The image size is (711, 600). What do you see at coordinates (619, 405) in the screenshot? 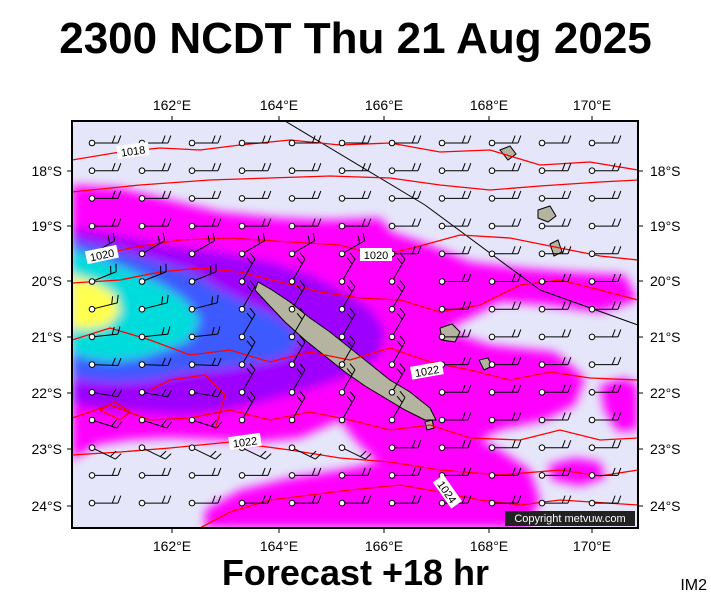
I see `precip-light-east` at bounding box center [619, 405].